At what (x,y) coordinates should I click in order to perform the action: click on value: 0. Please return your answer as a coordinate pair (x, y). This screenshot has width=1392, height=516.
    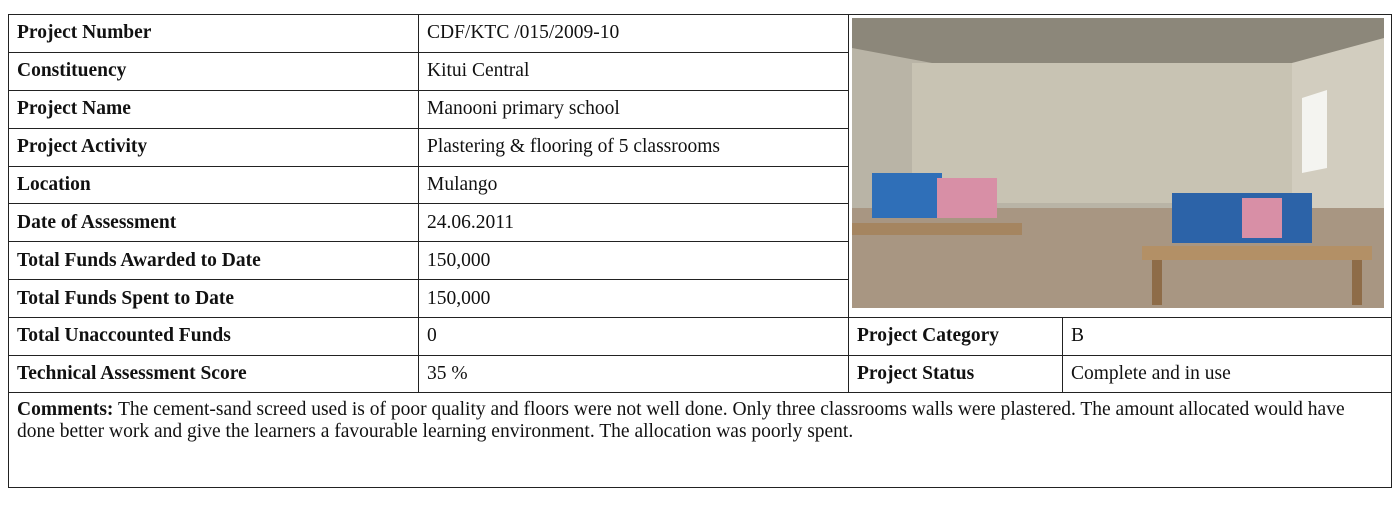
    Looking at the image, I should click on (633, 336).